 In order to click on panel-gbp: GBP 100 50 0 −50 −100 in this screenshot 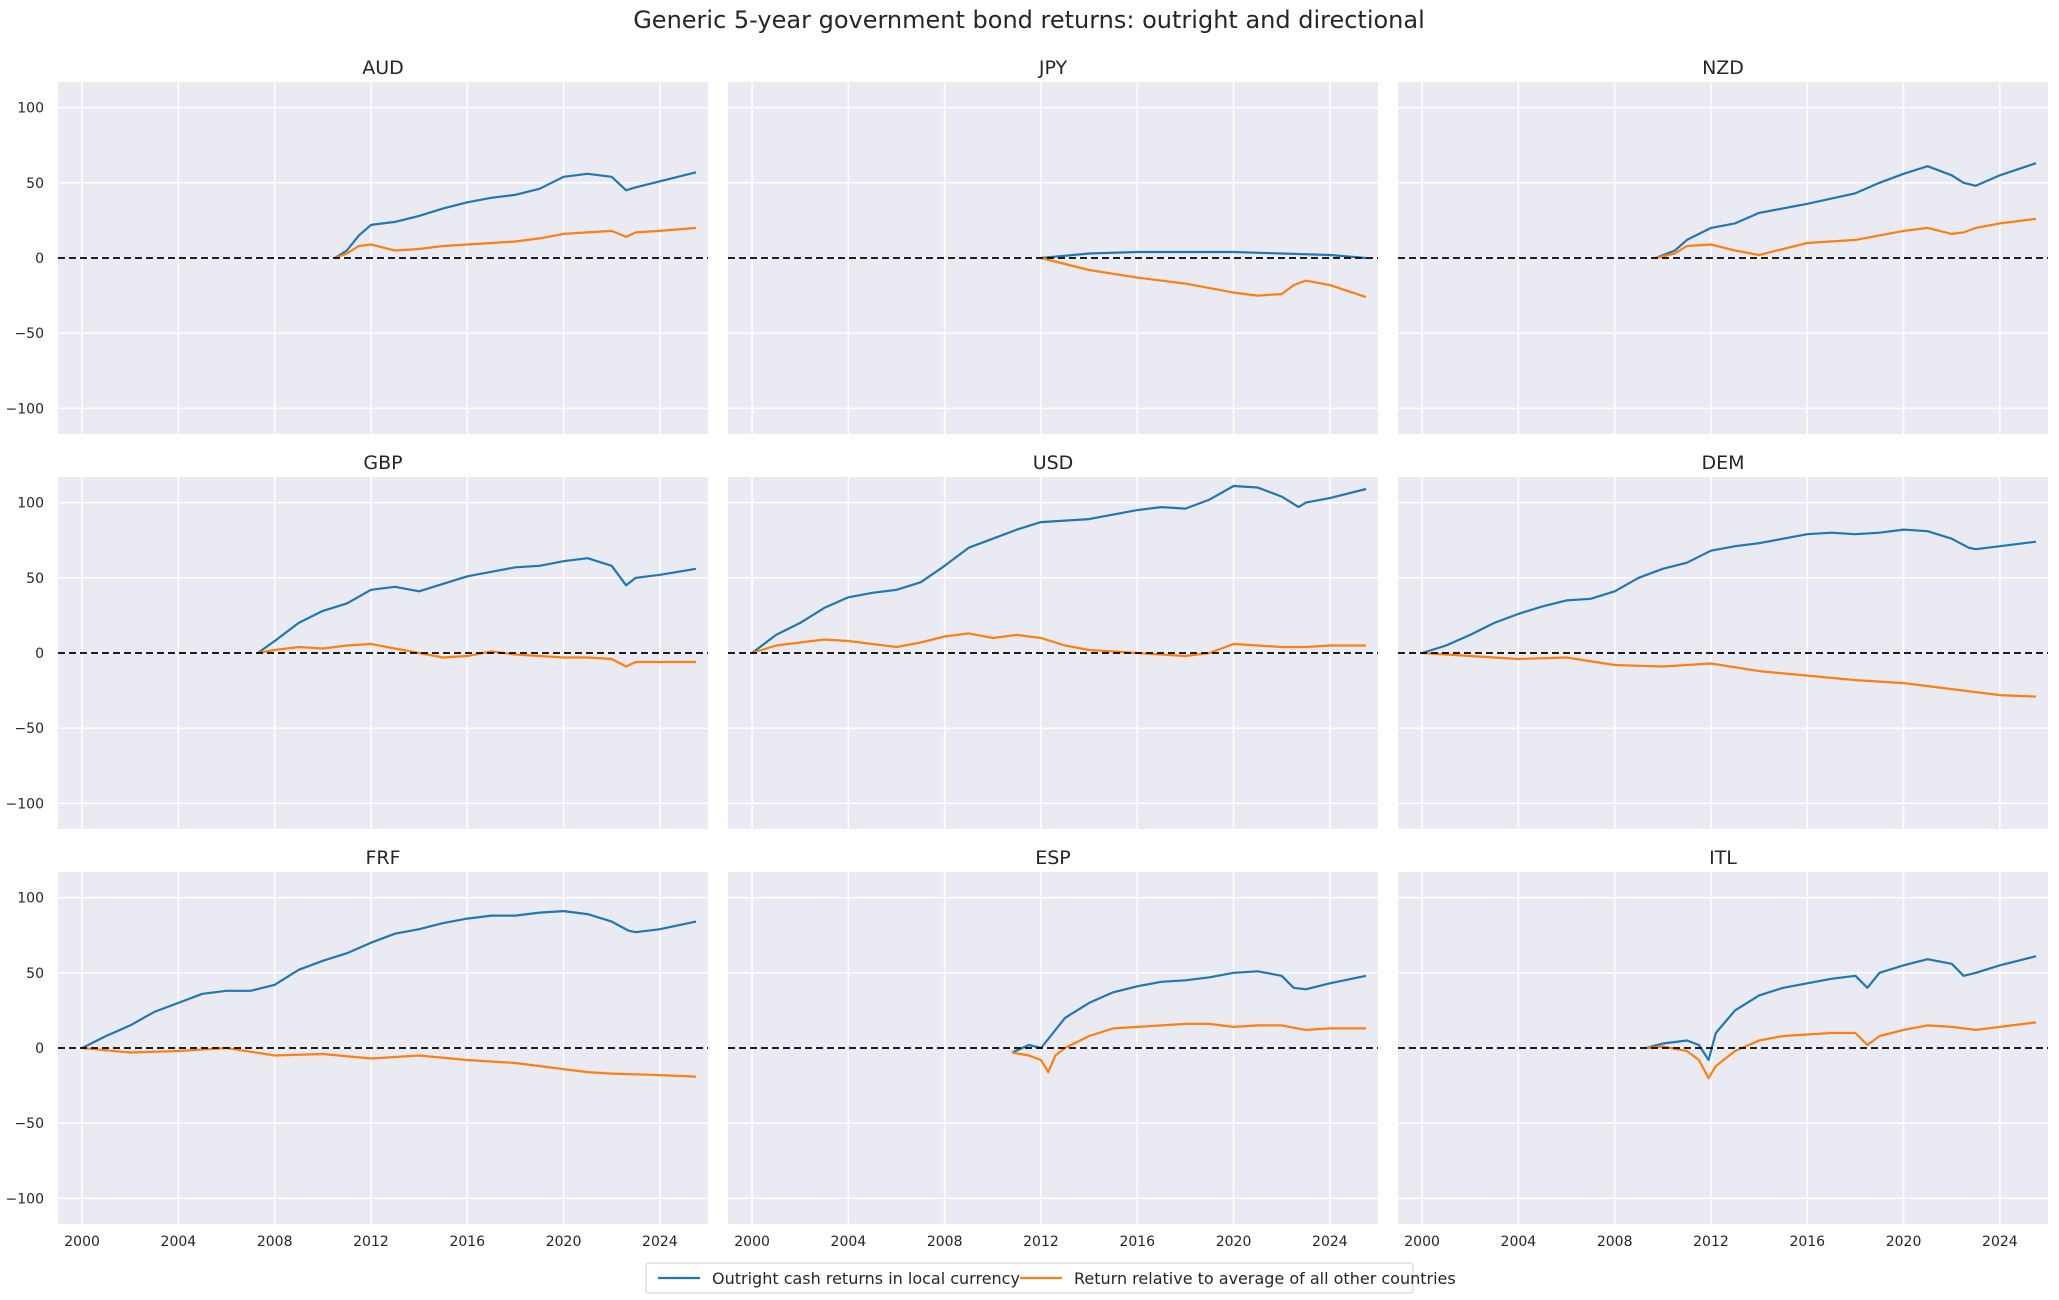, I will do `click(357, 640)`.